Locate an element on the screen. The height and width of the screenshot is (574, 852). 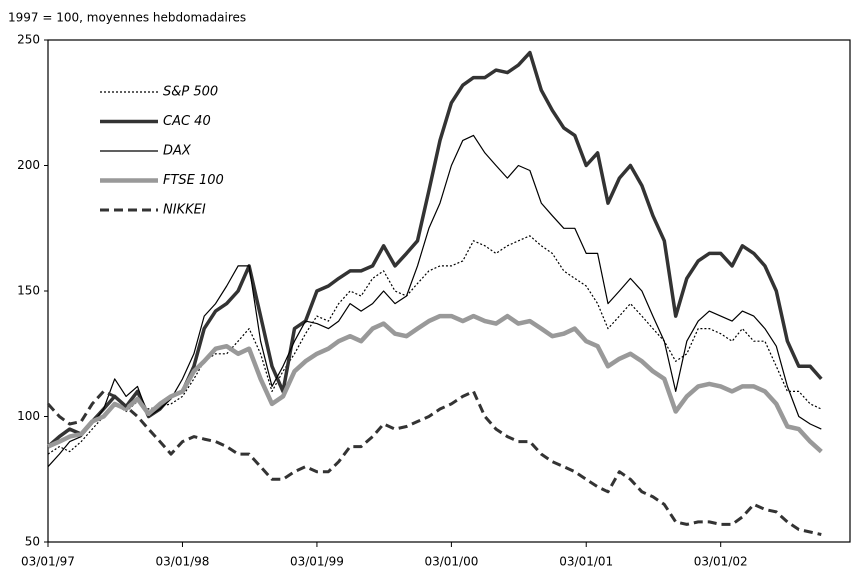
legend-label: CAC 40 is located at coordinates (187, 121).